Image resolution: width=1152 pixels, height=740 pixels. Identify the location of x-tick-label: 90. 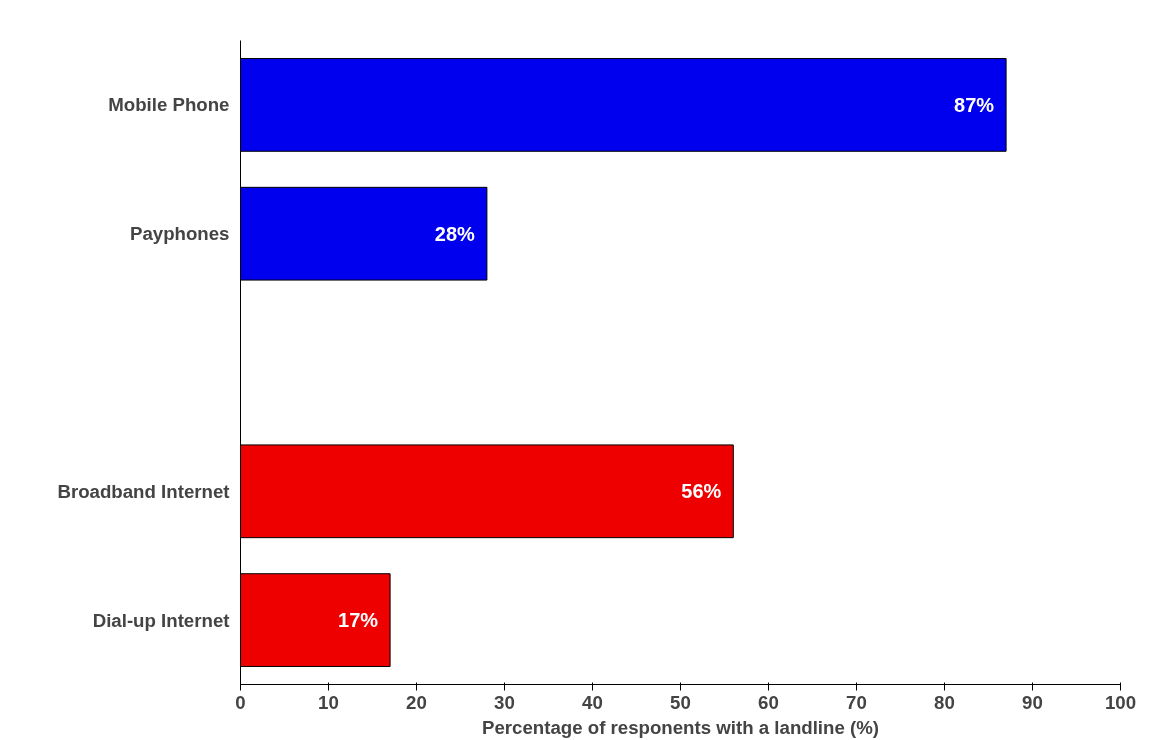
(1032, 702).